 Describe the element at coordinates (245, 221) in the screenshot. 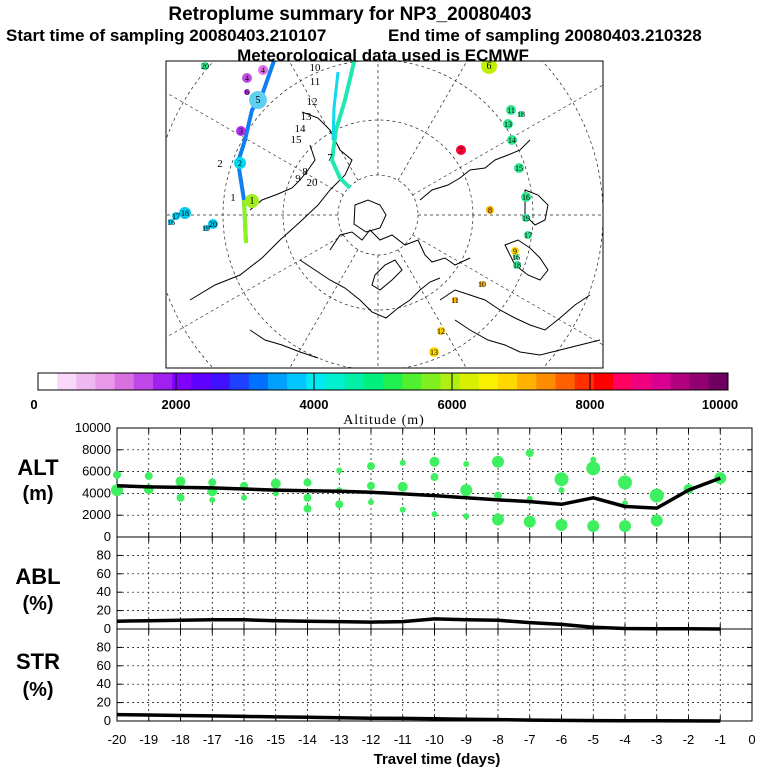

I see `plume-track-west-low` at that location.